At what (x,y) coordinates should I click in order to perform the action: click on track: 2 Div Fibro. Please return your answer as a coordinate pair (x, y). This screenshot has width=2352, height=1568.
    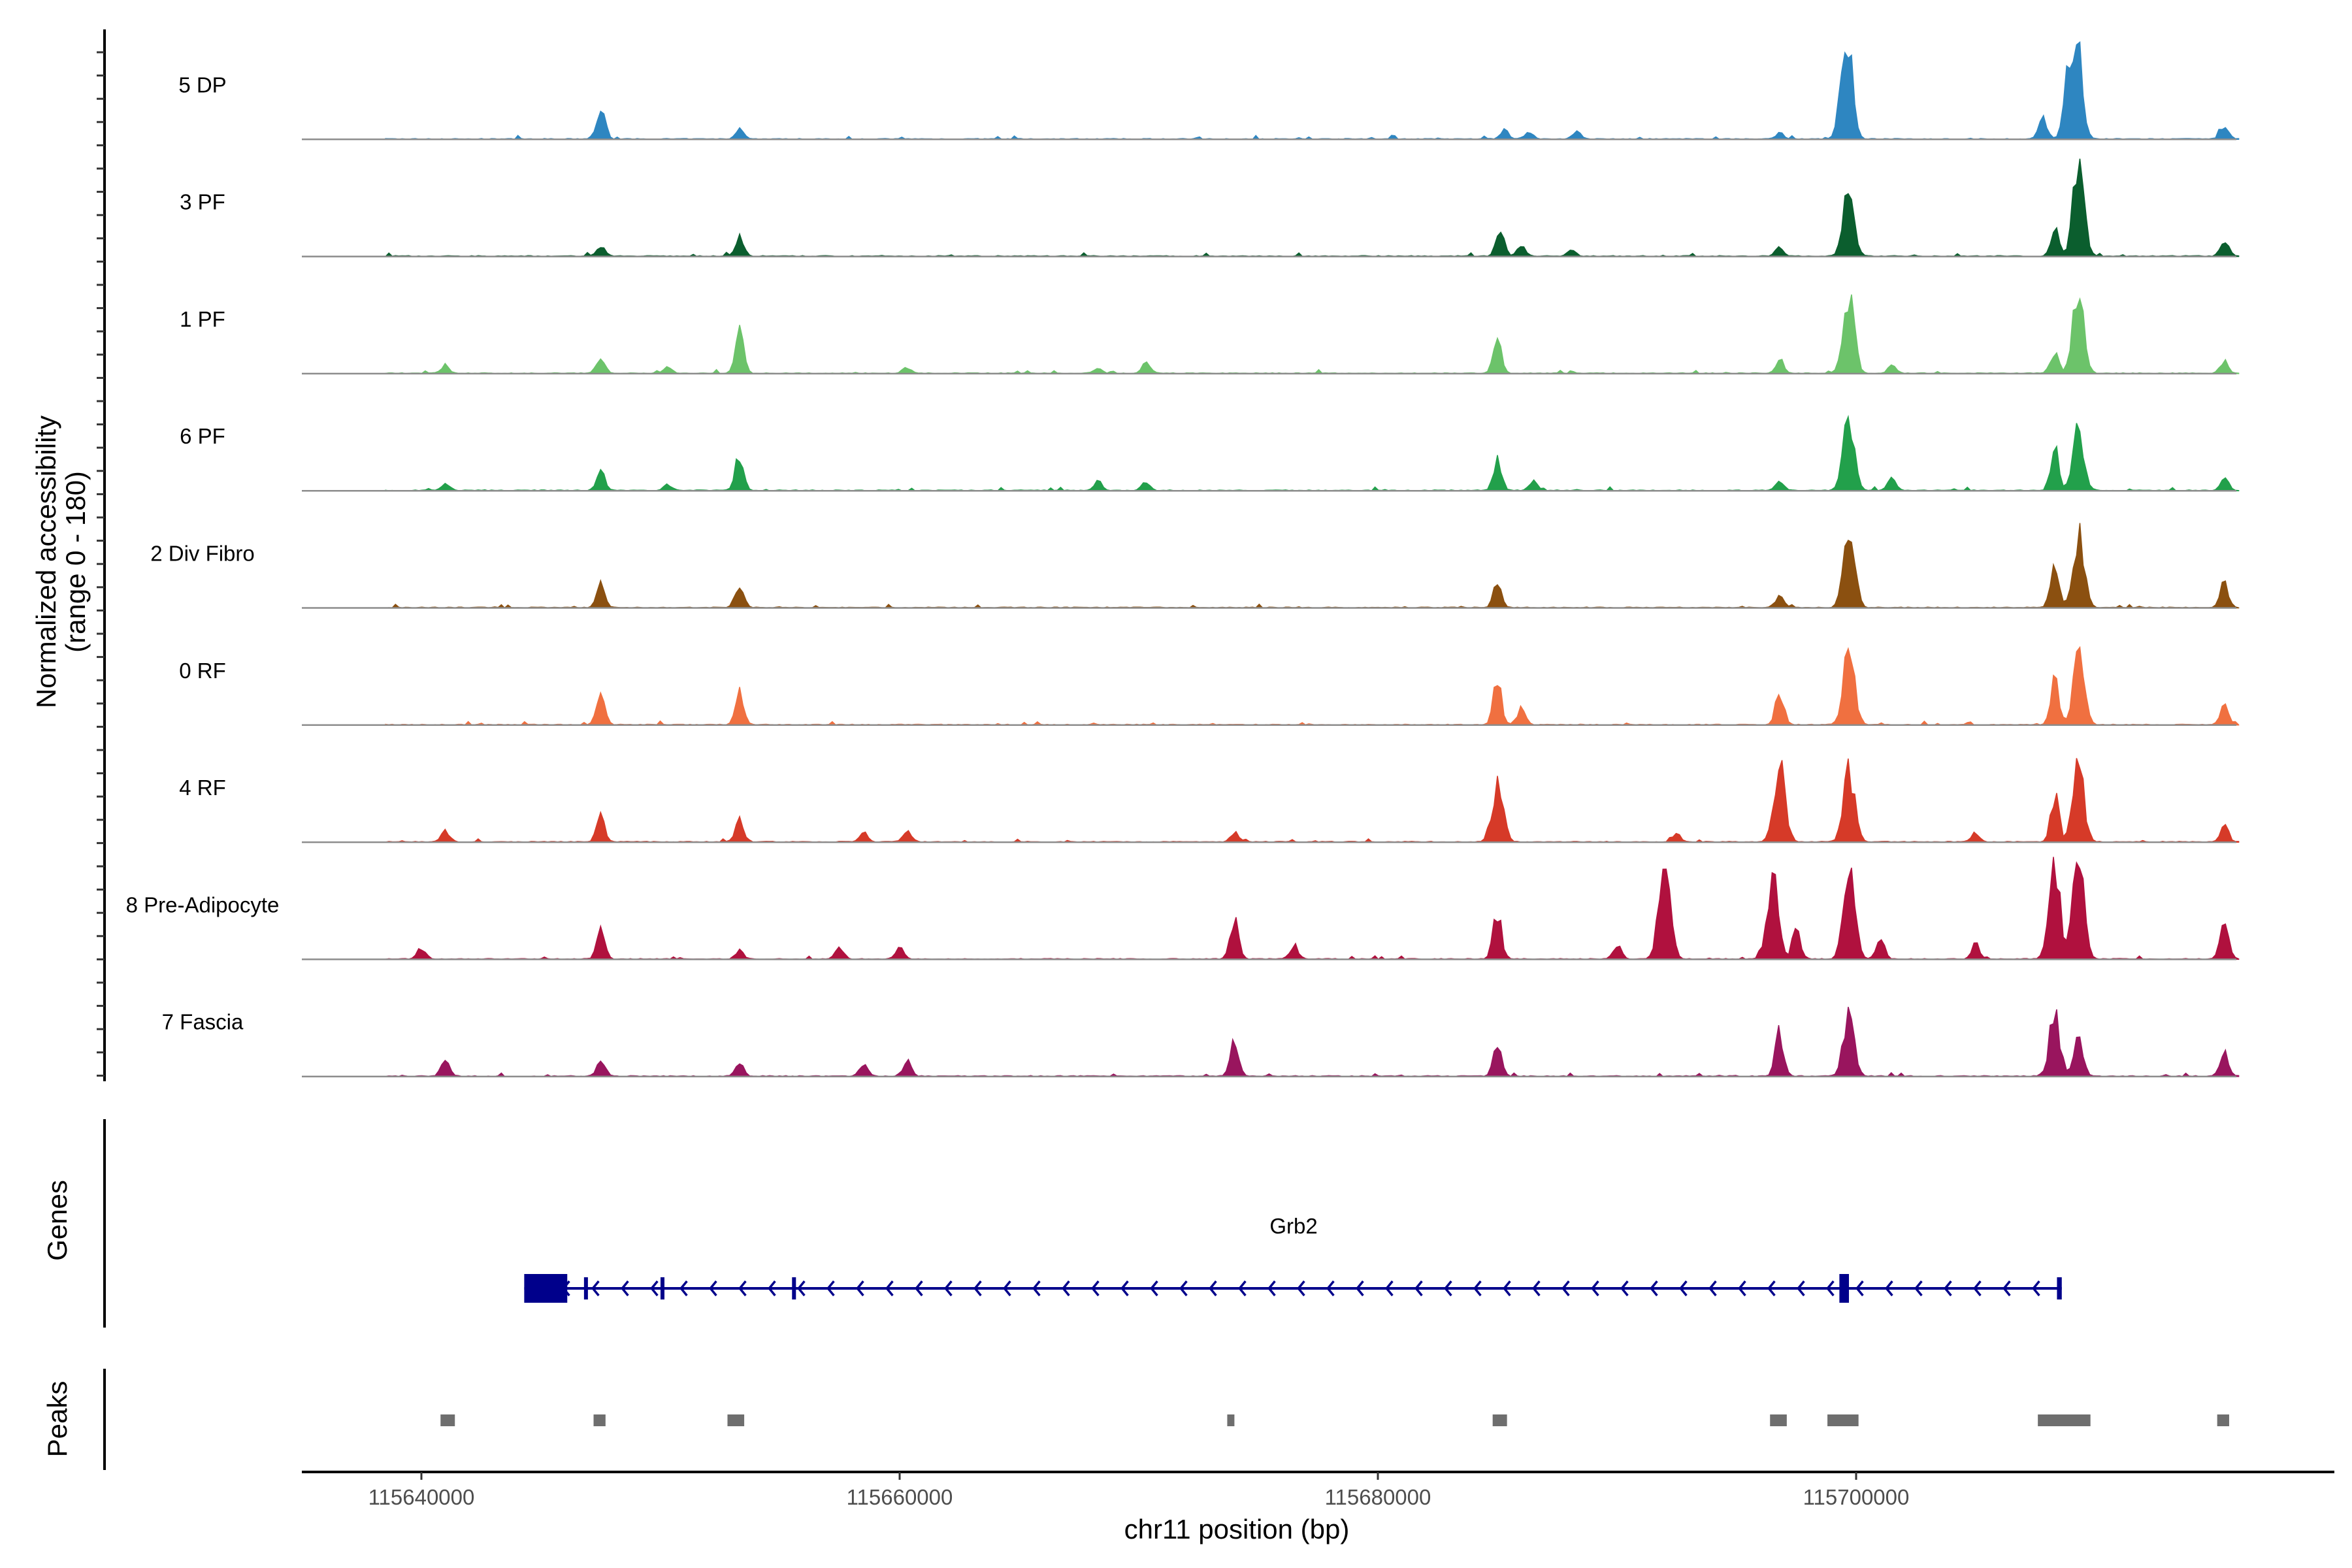
    Looking at the image, I should click on (1195, 566).